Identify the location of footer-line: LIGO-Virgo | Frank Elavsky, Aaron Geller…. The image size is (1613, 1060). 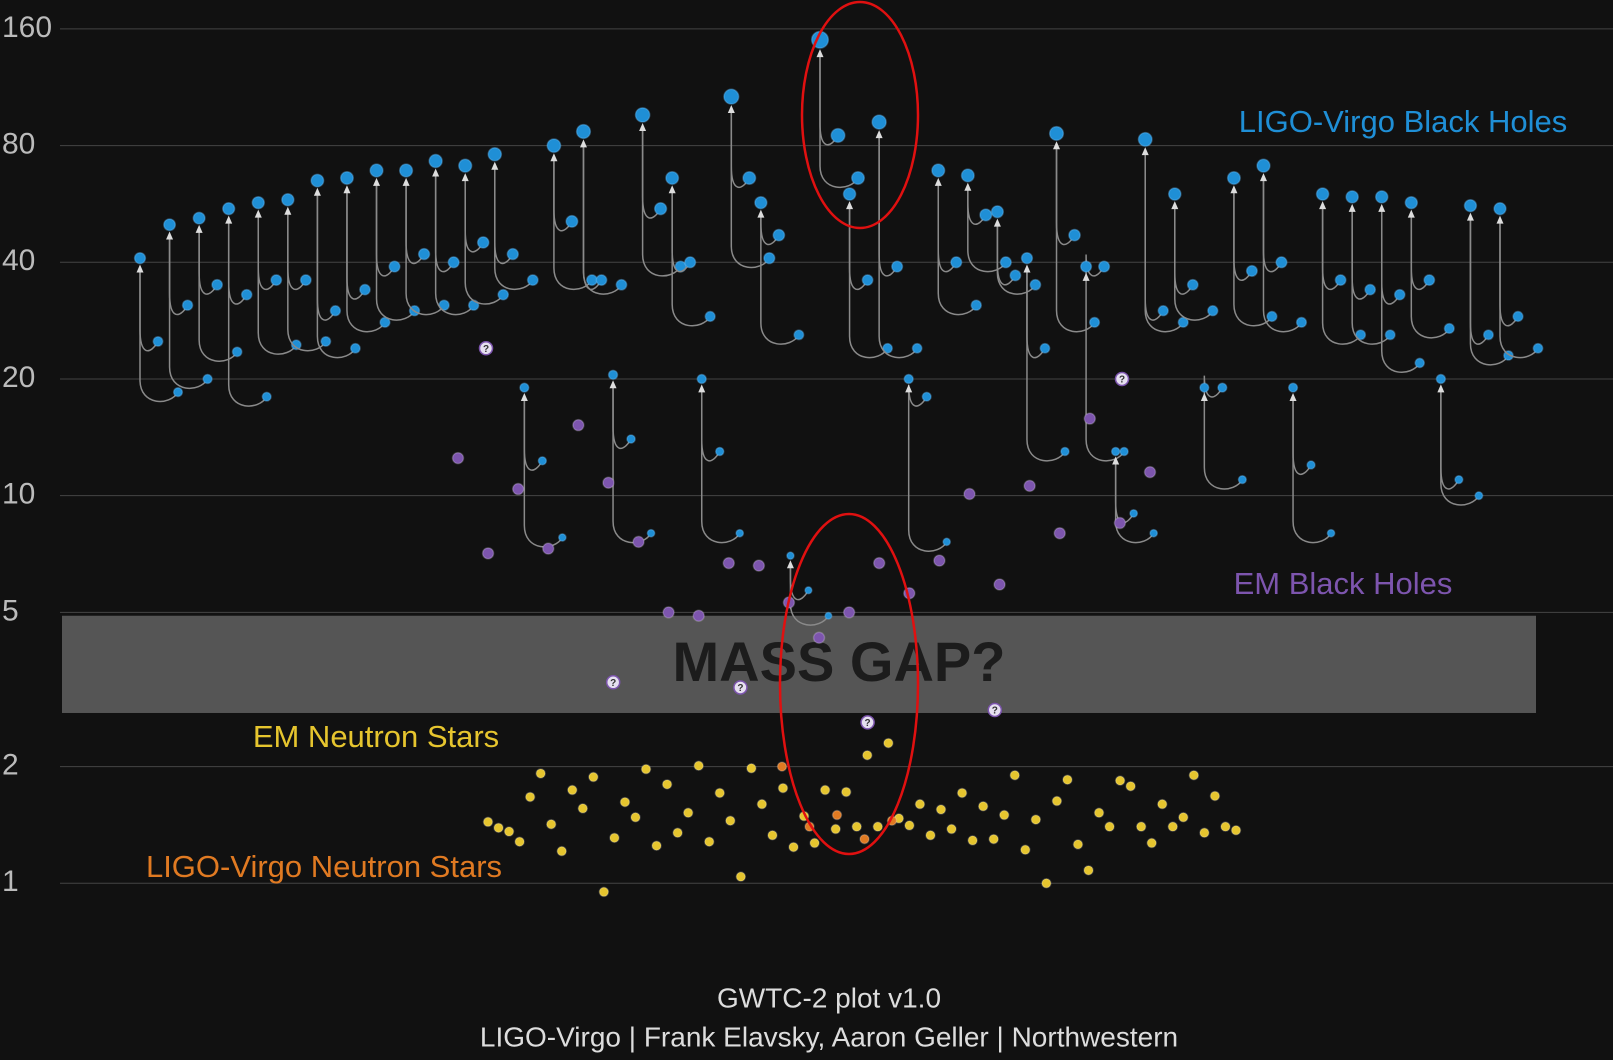
(829, 1036).